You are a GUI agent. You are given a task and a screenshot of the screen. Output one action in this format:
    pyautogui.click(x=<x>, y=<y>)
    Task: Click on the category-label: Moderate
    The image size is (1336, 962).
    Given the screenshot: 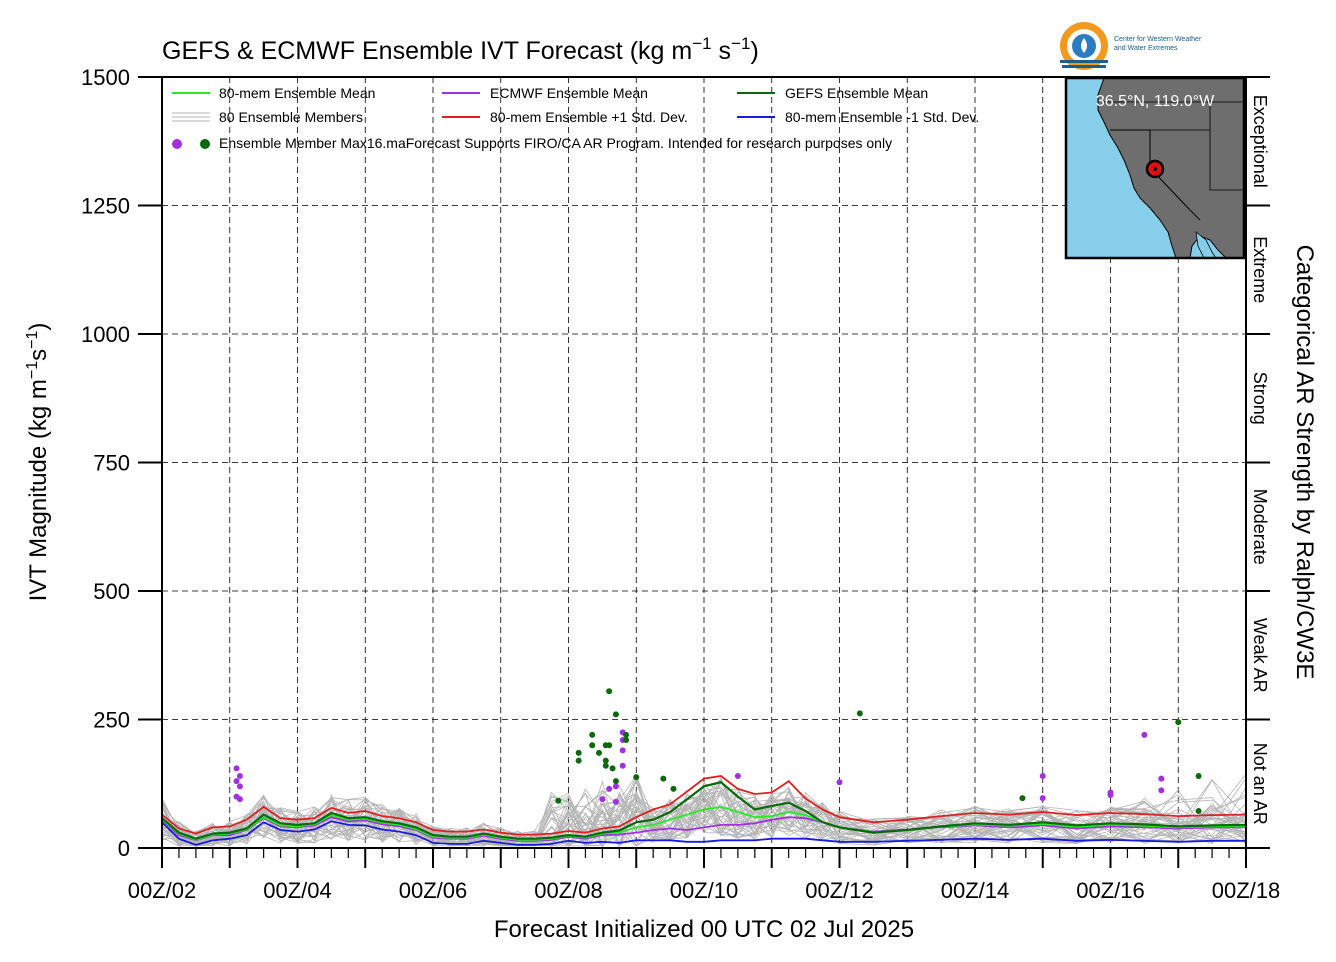 What is the action you would take?
    pyautogui.click(x=1260, y=527)
    